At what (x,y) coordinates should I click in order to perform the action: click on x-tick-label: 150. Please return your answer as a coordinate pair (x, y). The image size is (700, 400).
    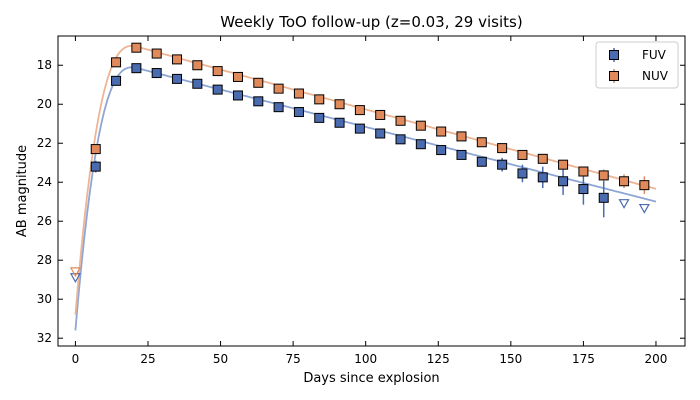
    Looking at the image, I should click on (510, 359).